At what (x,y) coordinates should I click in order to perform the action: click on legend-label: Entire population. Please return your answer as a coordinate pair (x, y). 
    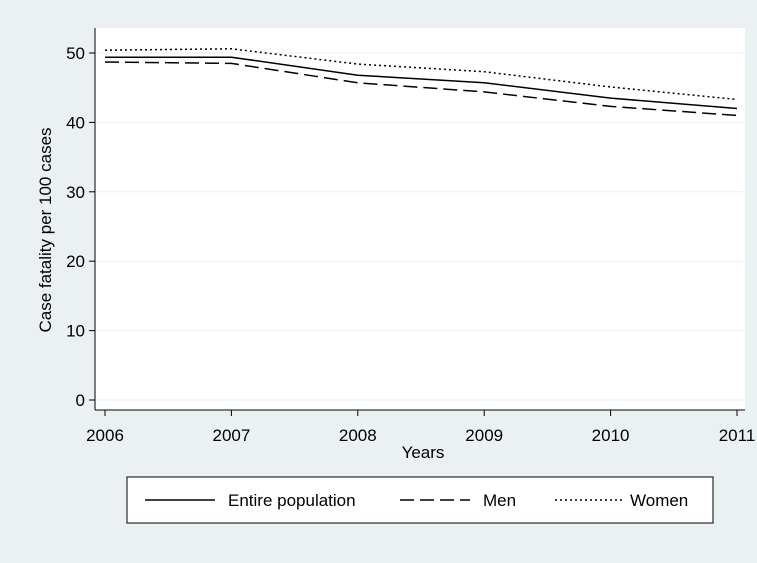
    Looking at the image, I should click on (292, 500).